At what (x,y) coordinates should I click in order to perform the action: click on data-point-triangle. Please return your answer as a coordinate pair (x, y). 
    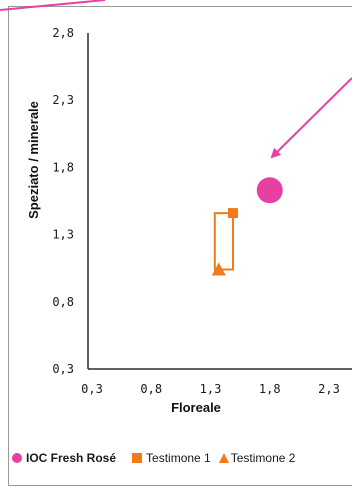
    Looking at the image, I should click on (218, 269).